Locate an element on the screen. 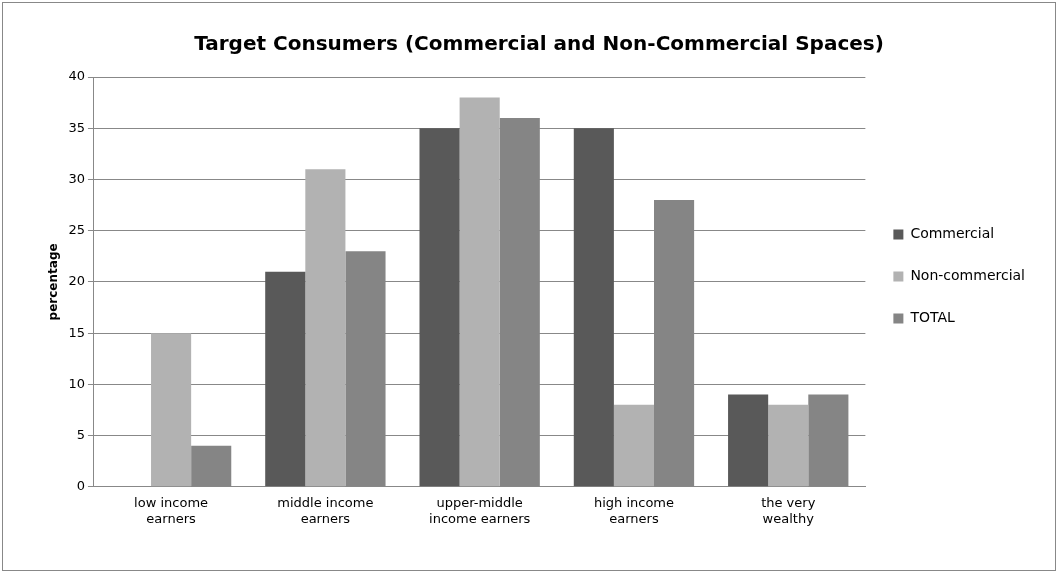  y-tick-label: 20 is located at coordinates (76, 281).